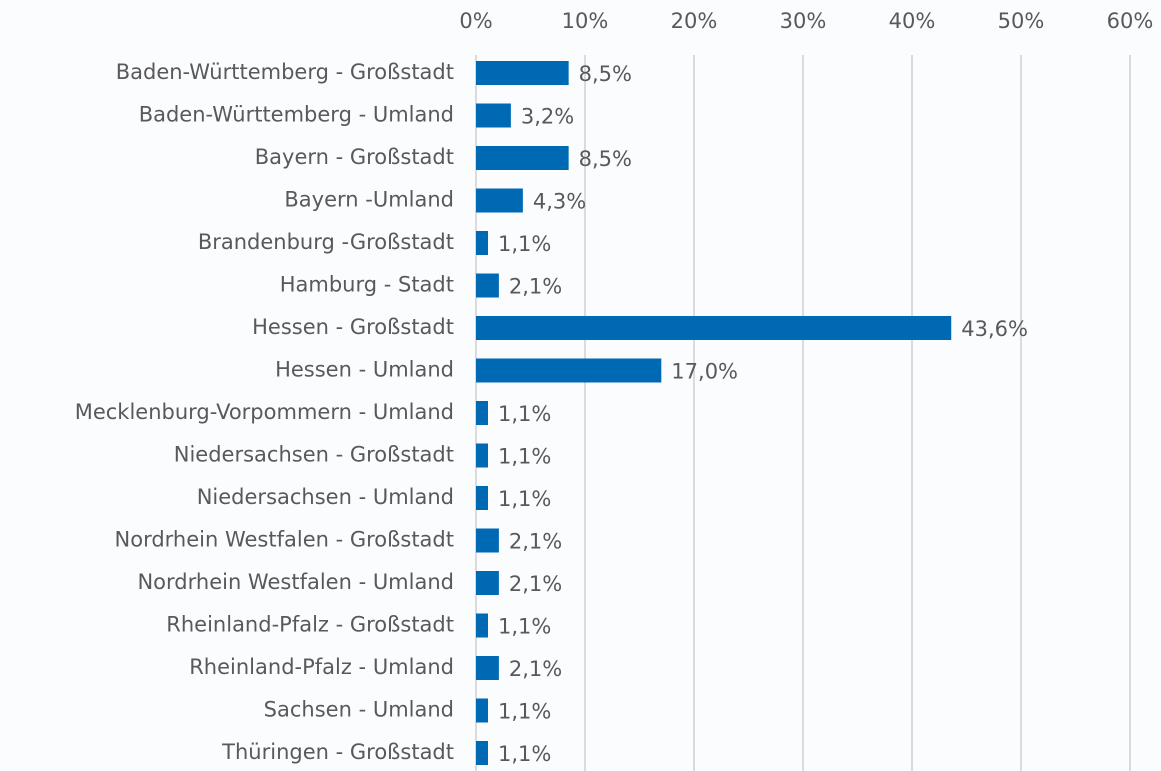 The image size is (1161, 771). Describe the element at coordinates (367, 285) in the screenshot. I see `category-label: Hamburg - Stadt` at that location.